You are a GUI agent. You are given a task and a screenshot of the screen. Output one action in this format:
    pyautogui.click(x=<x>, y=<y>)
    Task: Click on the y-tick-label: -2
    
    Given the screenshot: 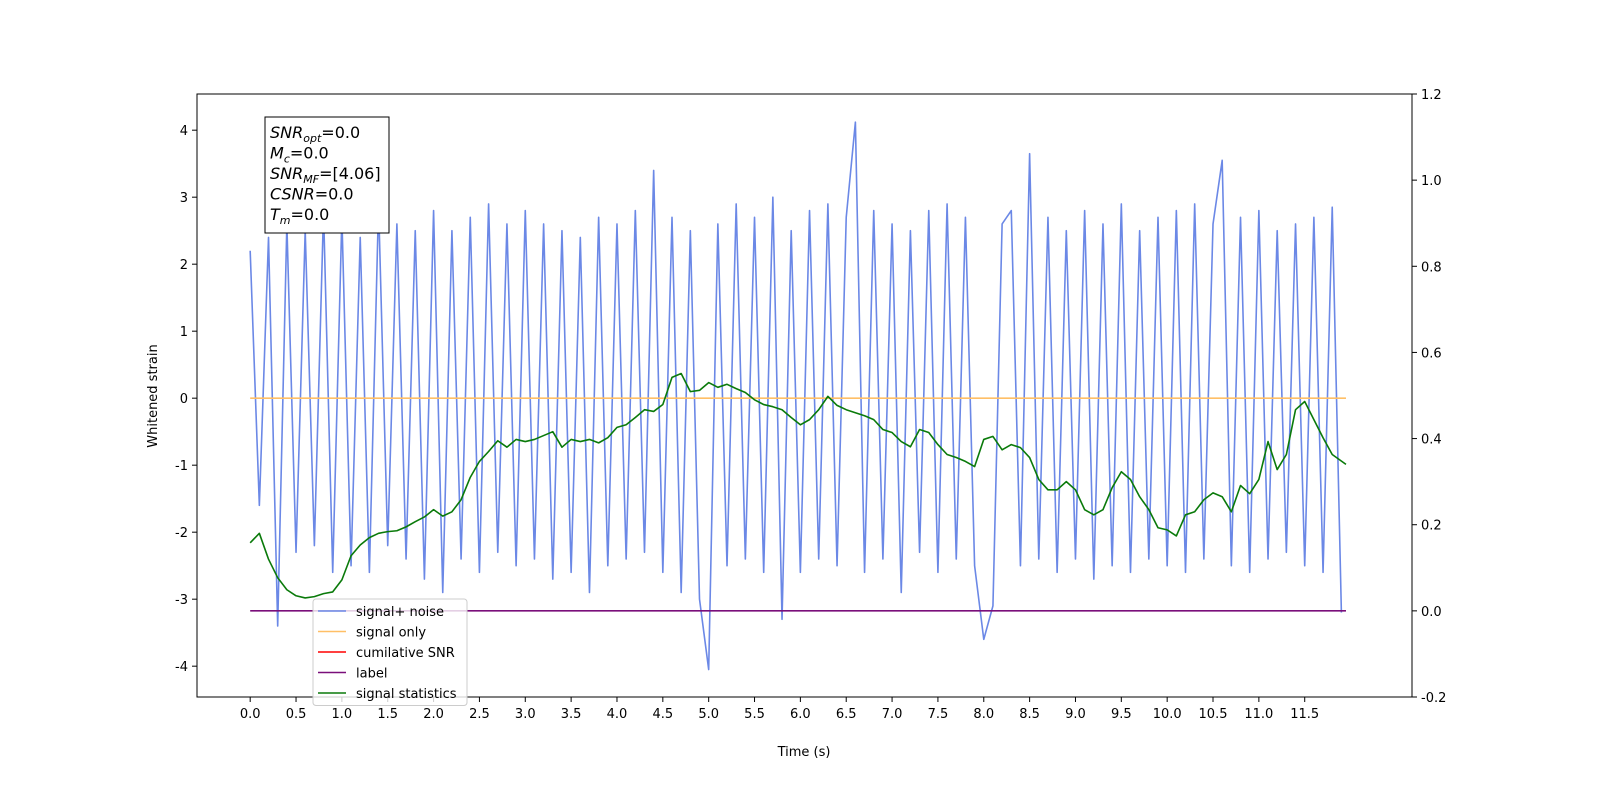 What is the action you would take?
    pyautogui.click(x=181, y=533)
    